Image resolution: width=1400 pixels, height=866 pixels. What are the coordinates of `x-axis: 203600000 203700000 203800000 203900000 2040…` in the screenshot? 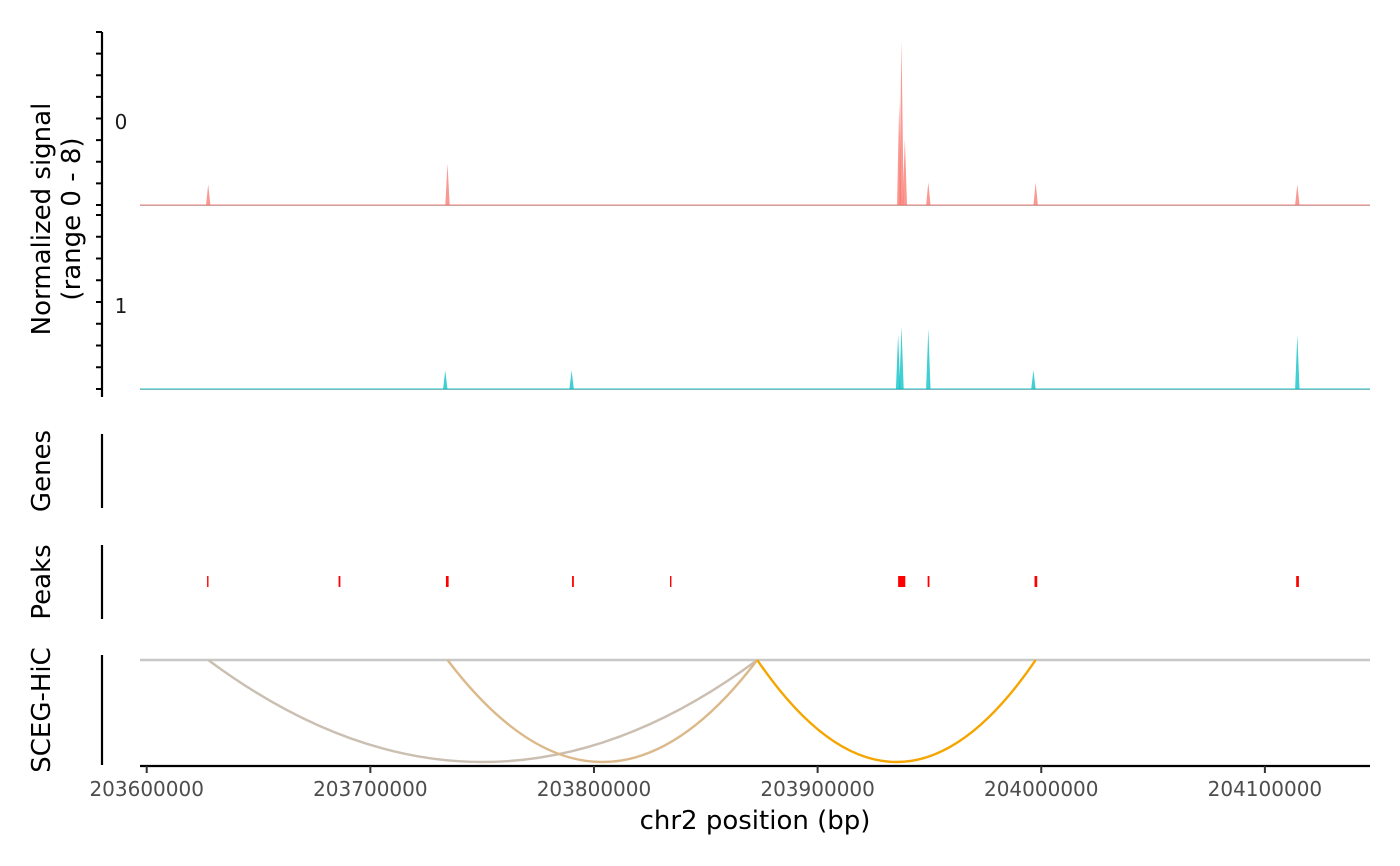 It's located at (729, 800).